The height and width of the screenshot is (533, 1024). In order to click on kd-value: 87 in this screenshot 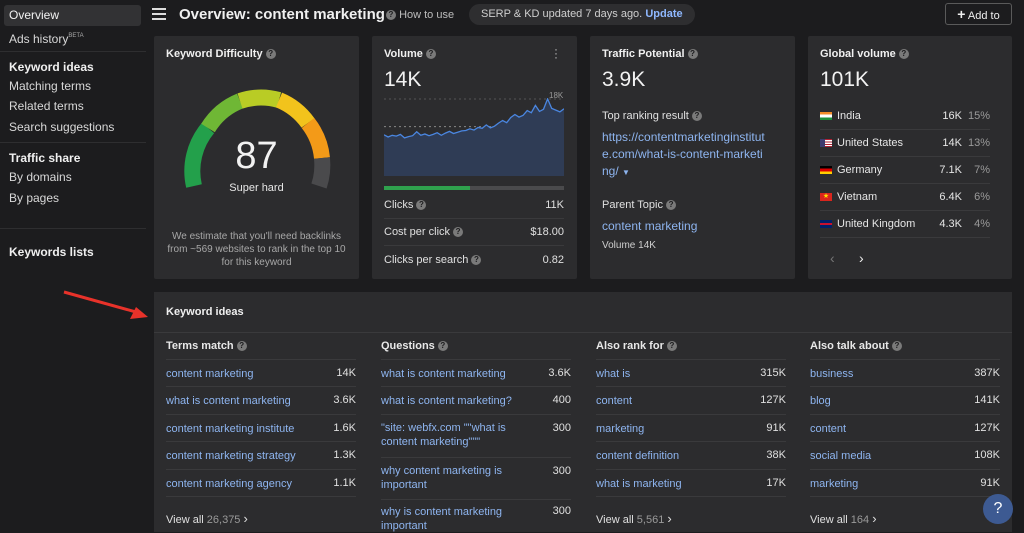, I will do `click(256, 156)`.